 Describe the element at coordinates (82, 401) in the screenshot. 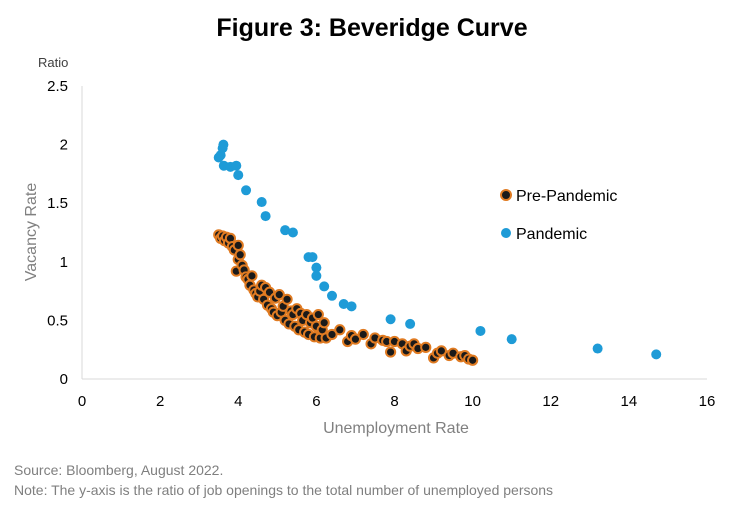

I see `x-tick-label: 0` at that location.